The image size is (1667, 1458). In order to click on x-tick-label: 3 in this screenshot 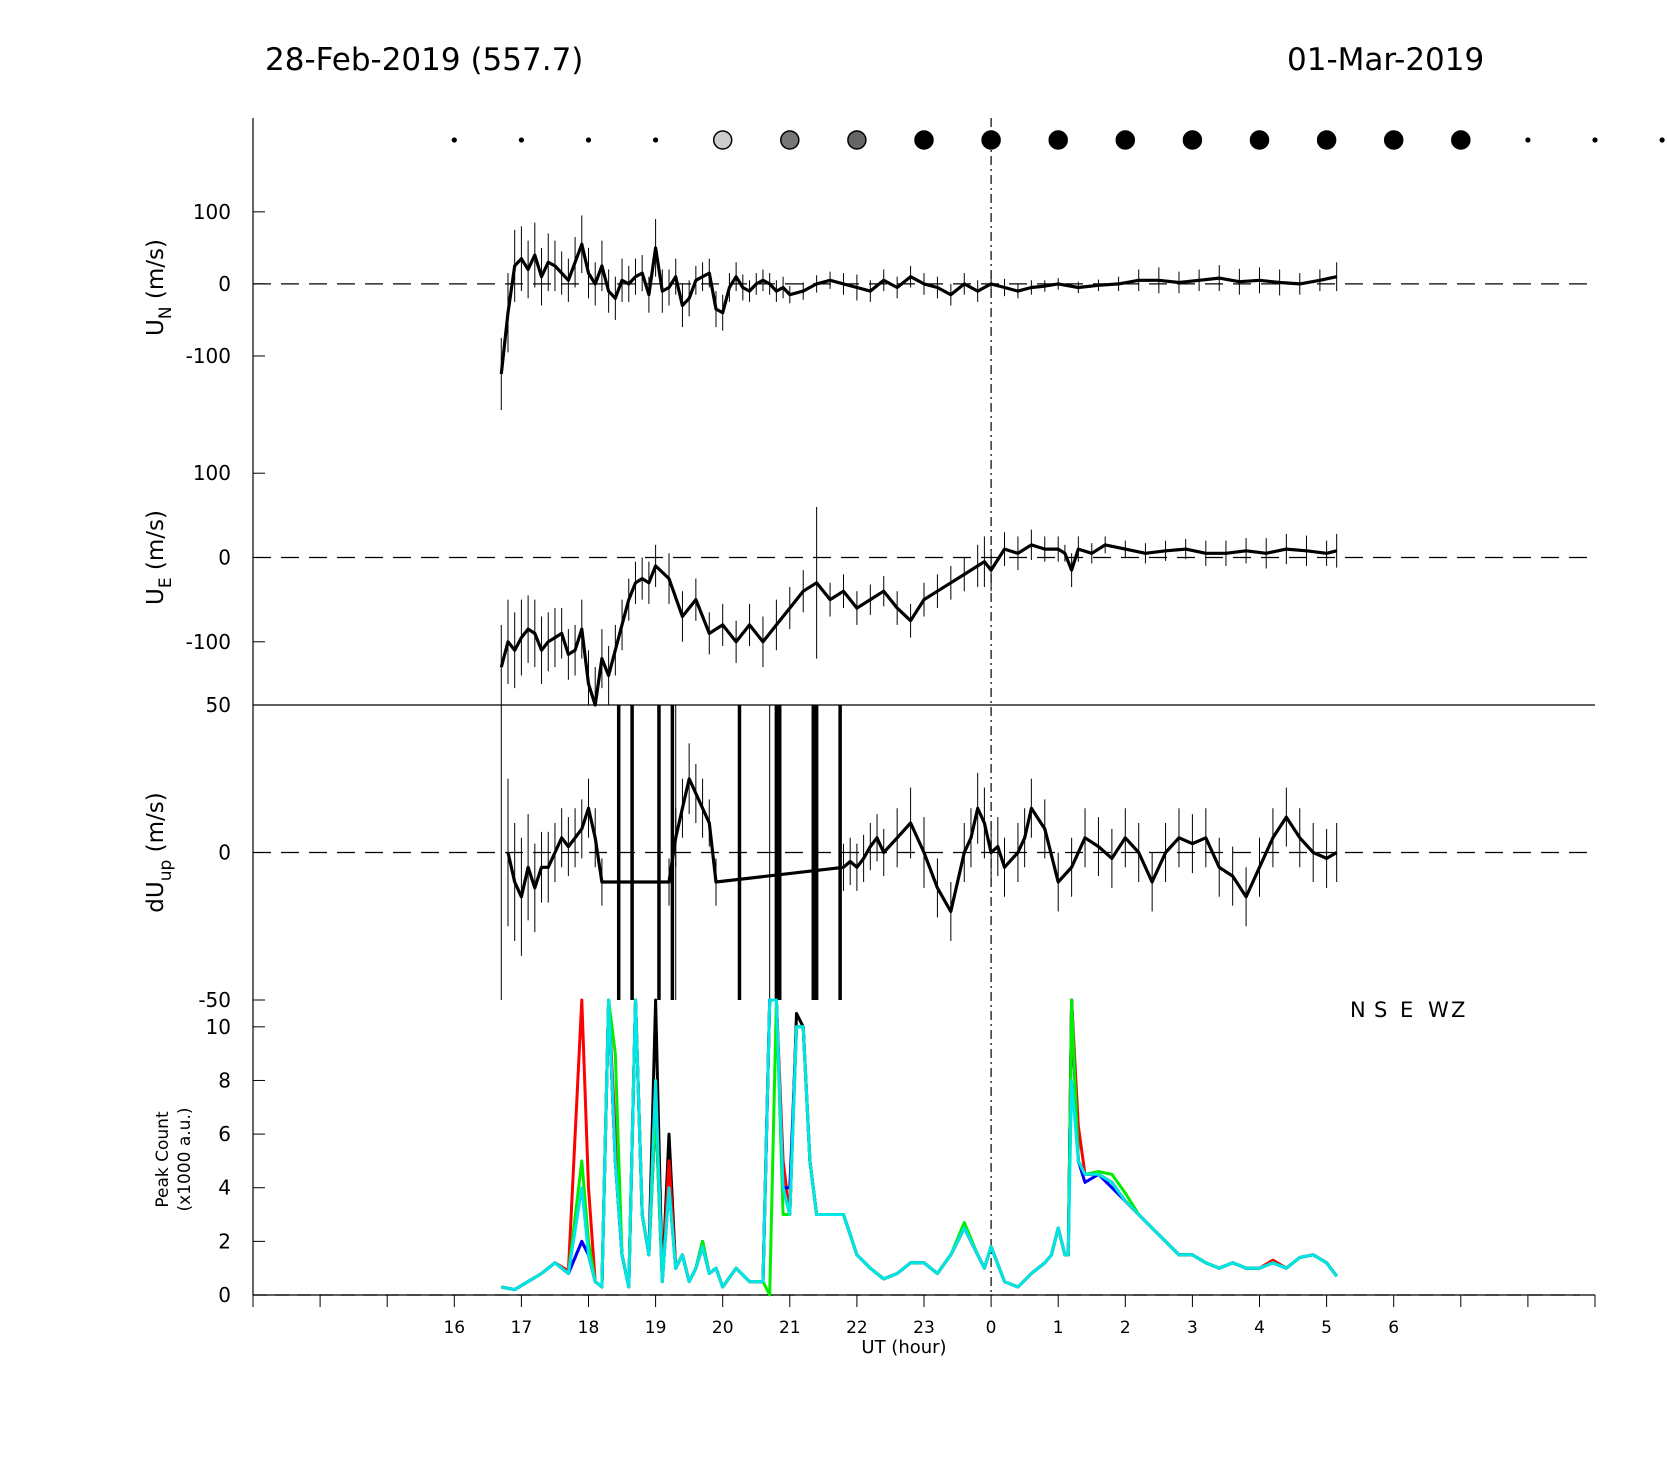, I will do `click(1192, 1328)`.